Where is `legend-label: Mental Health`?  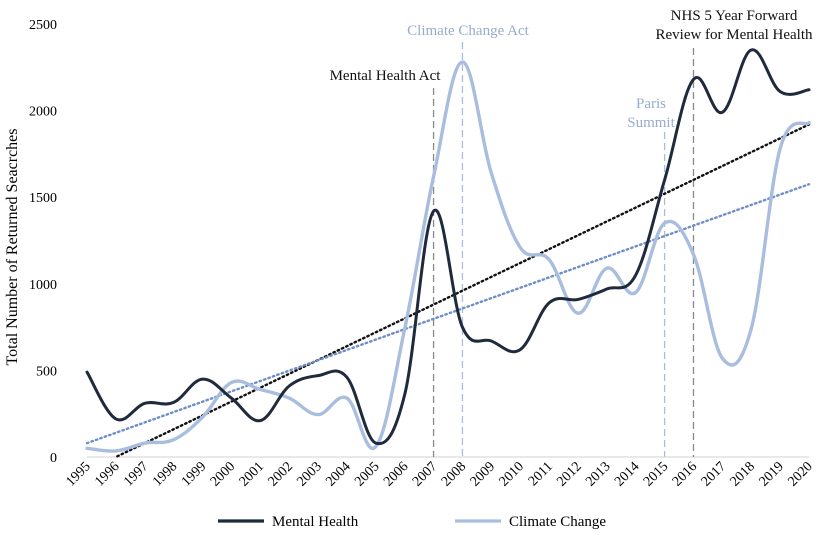 legend-label: Mental Health is located at coordinates (315, 522).